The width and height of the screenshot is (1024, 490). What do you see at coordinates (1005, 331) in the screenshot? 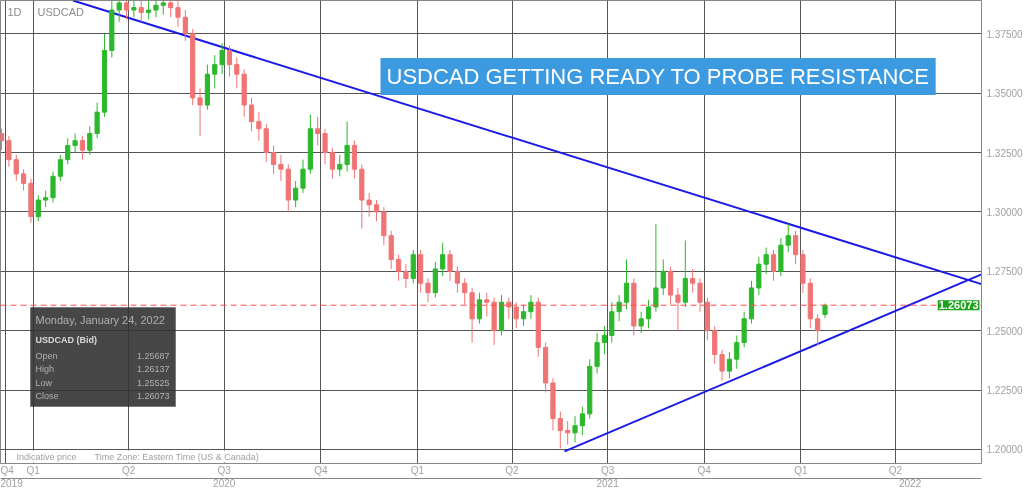
I see `y-tick-label: 1.25000` at bounding box center [1005, 331].